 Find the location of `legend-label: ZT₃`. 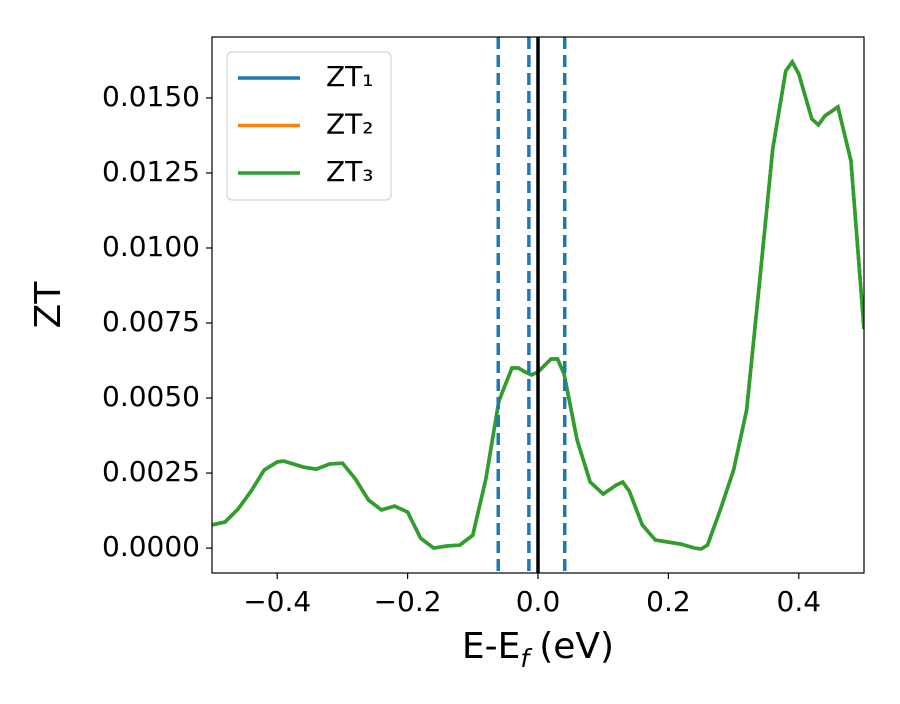

legend-label: ZT₃ is located at coordinates (350, 171).